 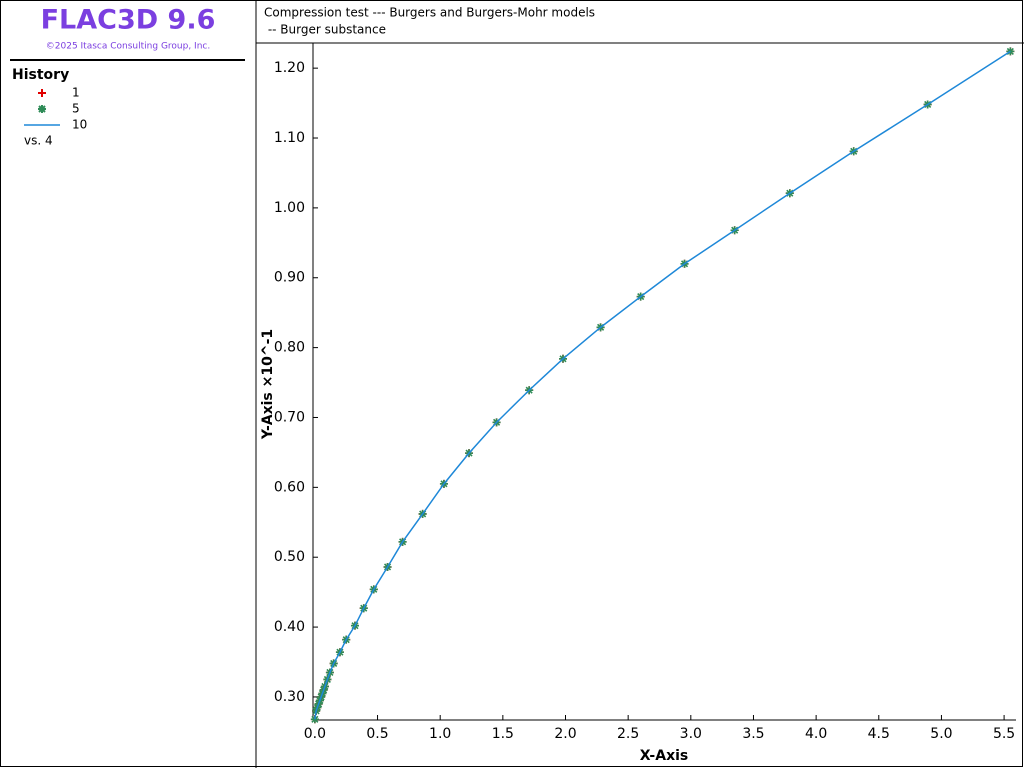 I want to click on legend-label: 10, so click(x=79, y=125).